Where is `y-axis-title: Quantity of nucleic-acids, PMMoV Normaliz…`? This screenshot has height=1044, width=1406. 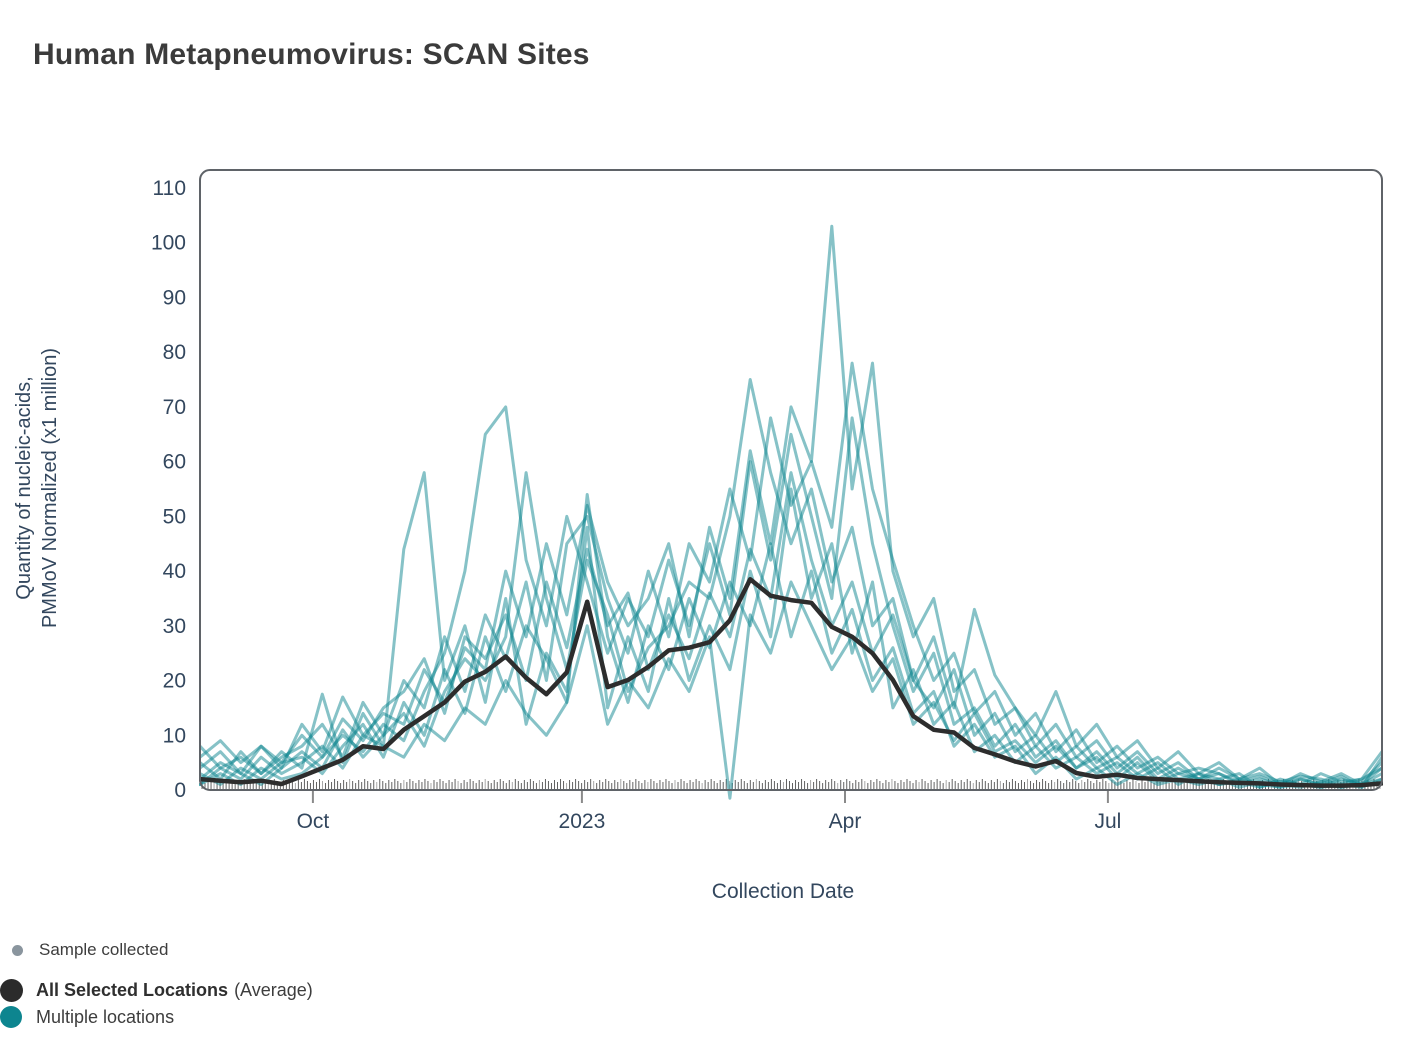 y-axis-title: Quantity of nucleic-acids, PMMoV Normaliz… is located at coordinates (37, 488).